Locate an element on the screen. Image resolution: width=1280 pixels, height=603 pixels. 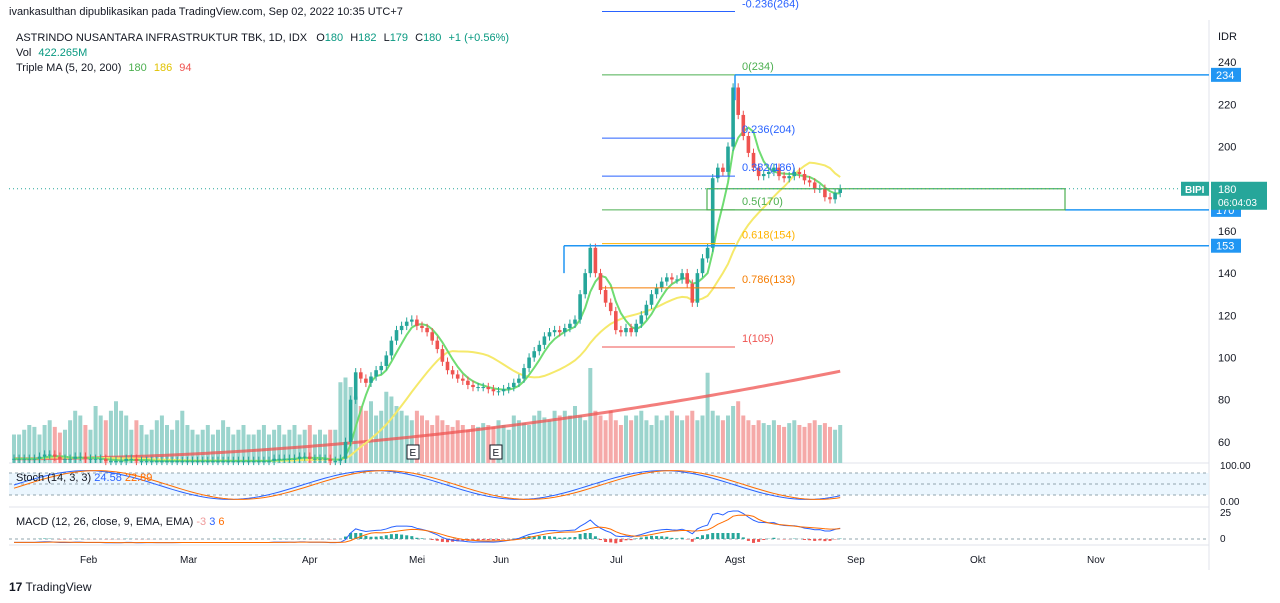
last-price-label: 180 is located at coordinates (1227, 190).